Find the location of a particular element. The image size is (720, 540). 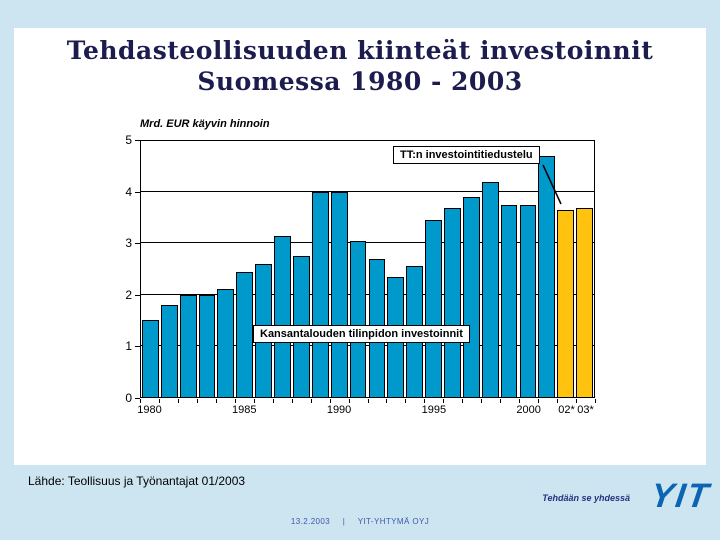

slide-footer: 13.2.2003 | YIT-YHTYMÄ OYJ is located at coordinates (360, 521).